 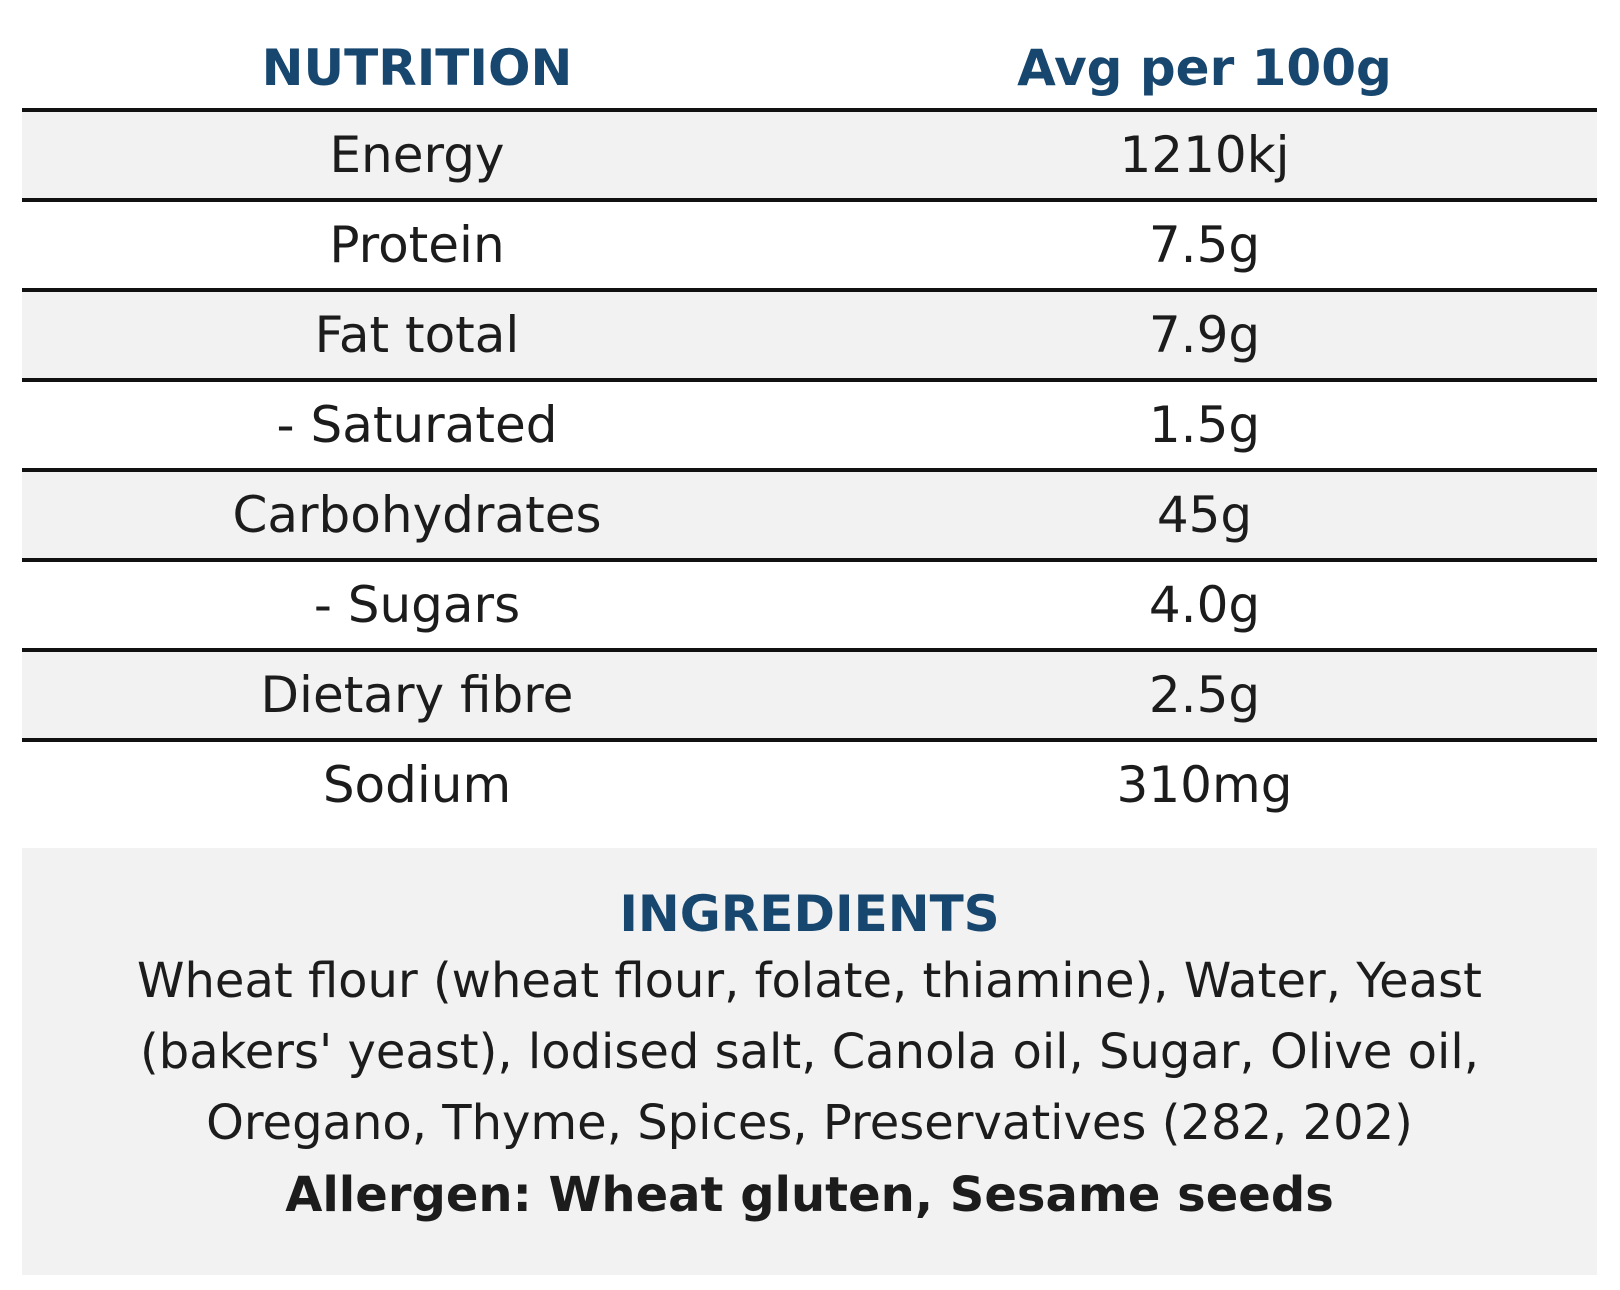 What do you see at coordinates (1204, 335) in the screenshot?
I see `nutrient-value: 7.9g` at bounding box center [1204, 335].